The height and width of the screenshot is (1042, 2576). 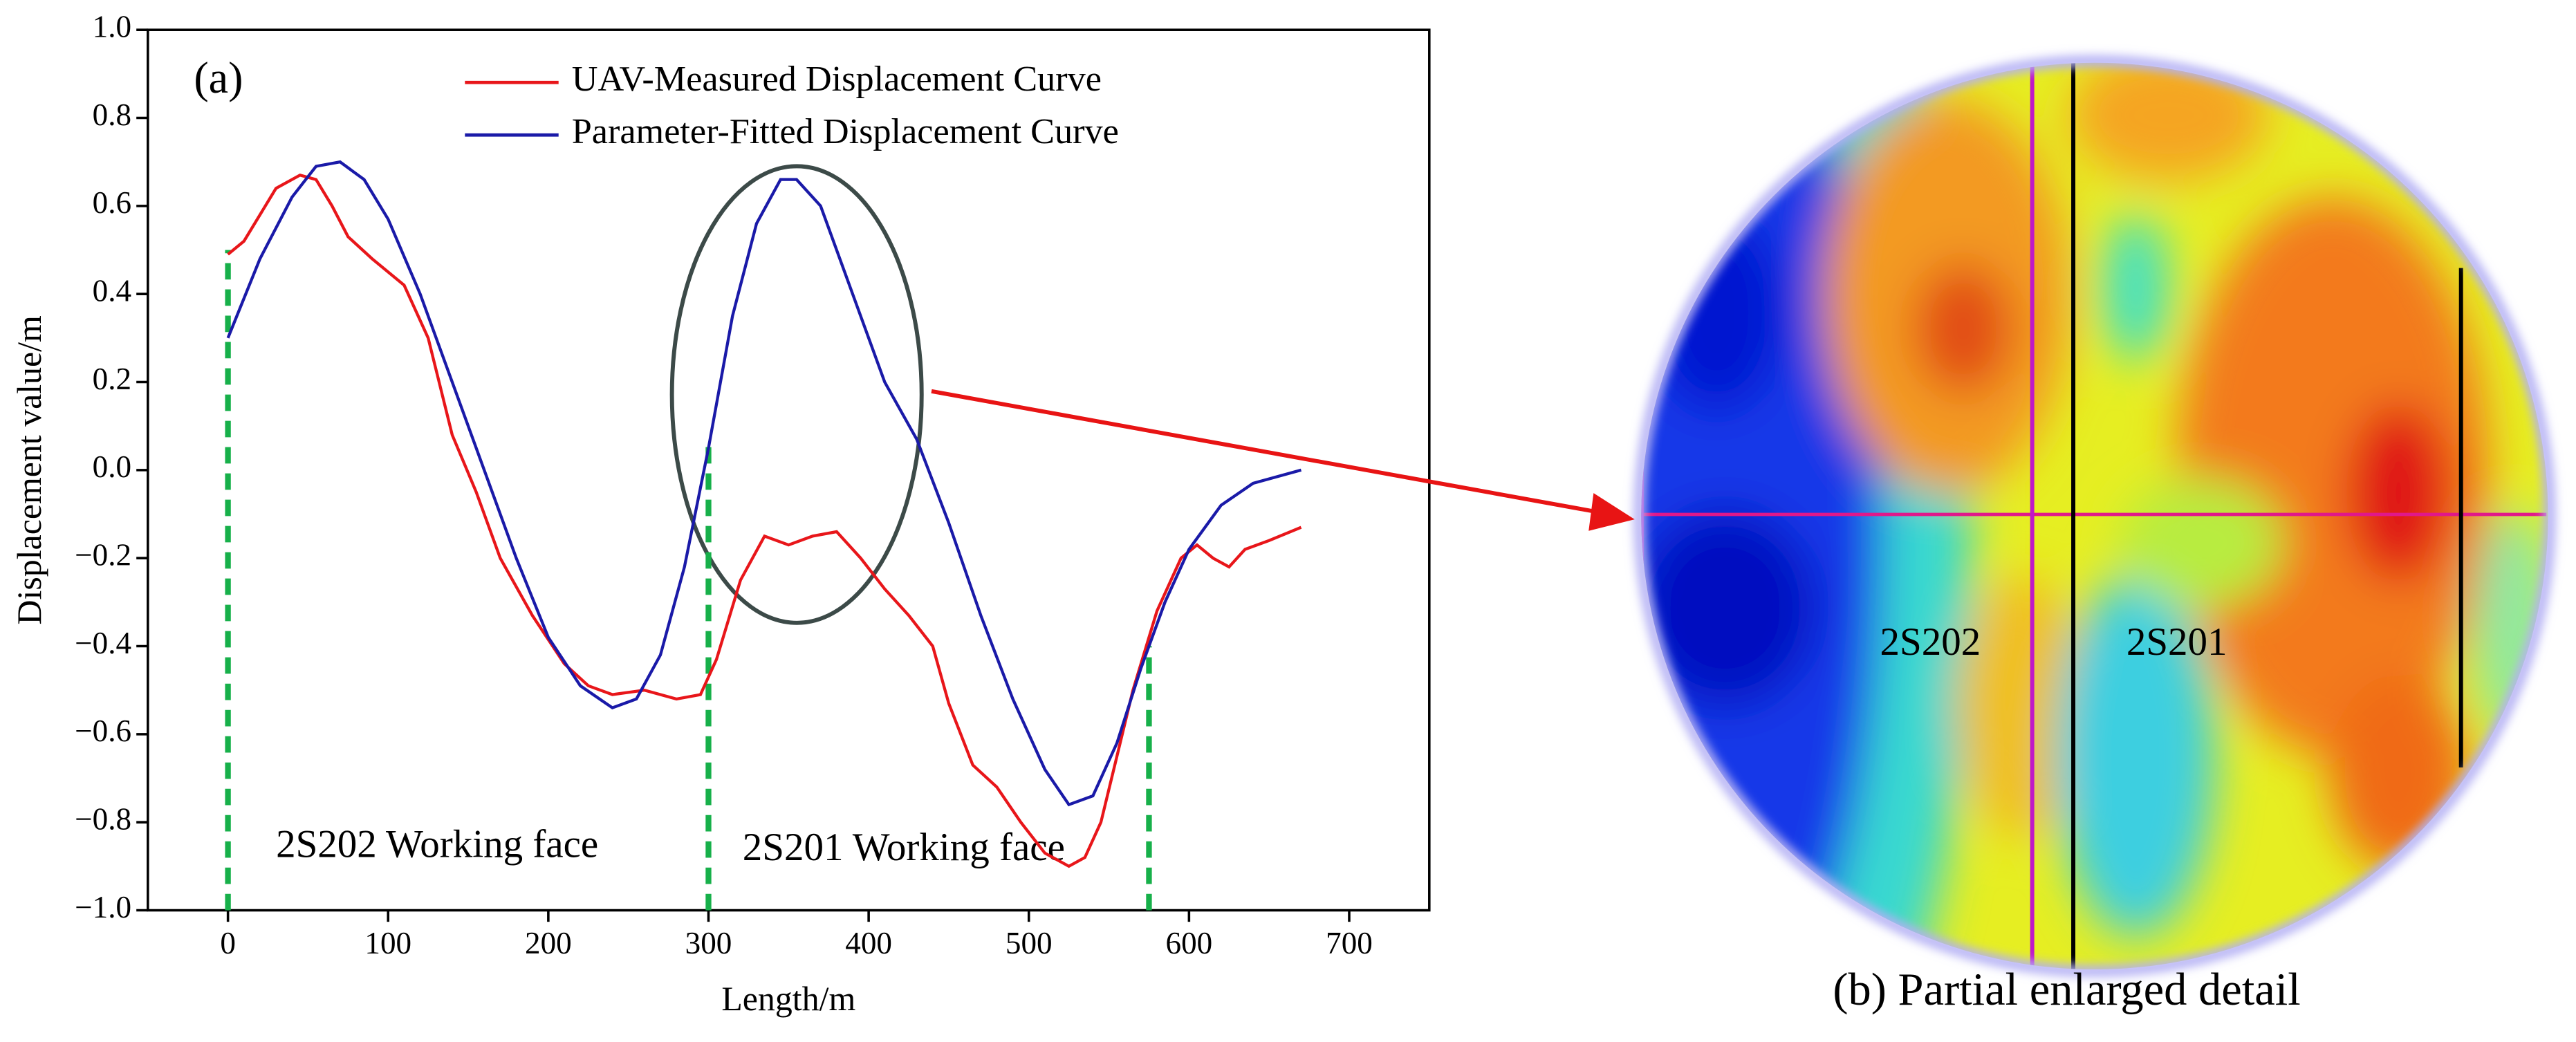 I want to click on detail-label: 2S201, so click(x=2176, y=642).